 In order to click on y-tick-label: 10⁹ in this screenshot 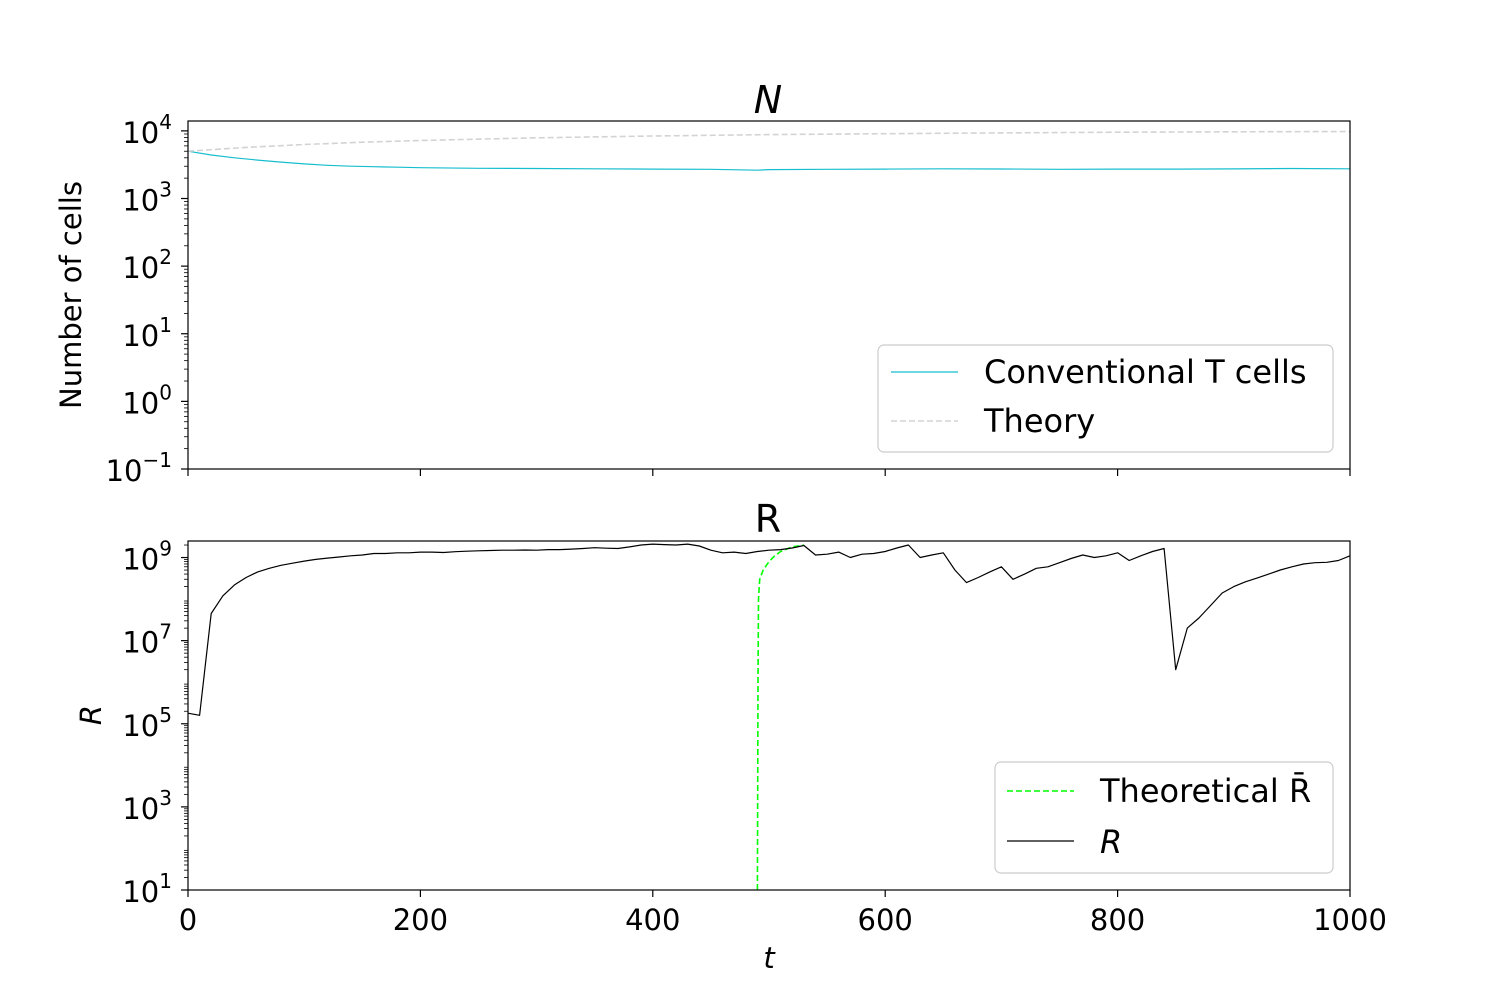, I will do `click(147, 557)`.